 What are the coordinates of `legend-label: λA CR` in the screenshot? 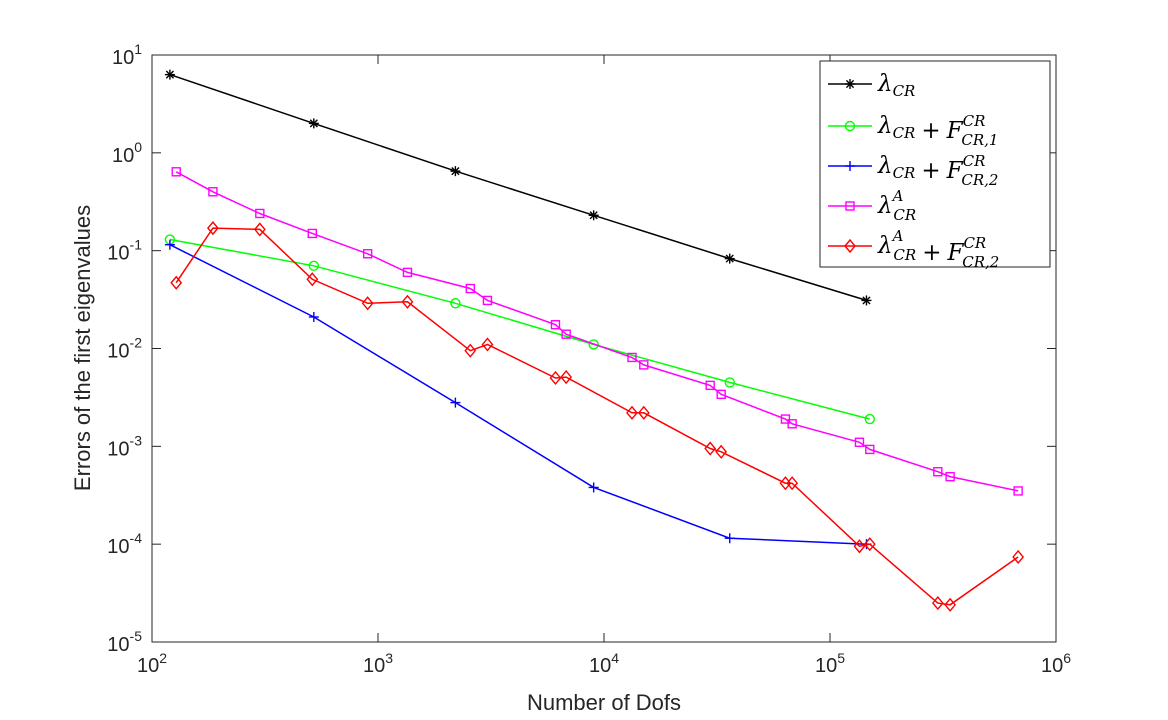 It's located at (896, 205).